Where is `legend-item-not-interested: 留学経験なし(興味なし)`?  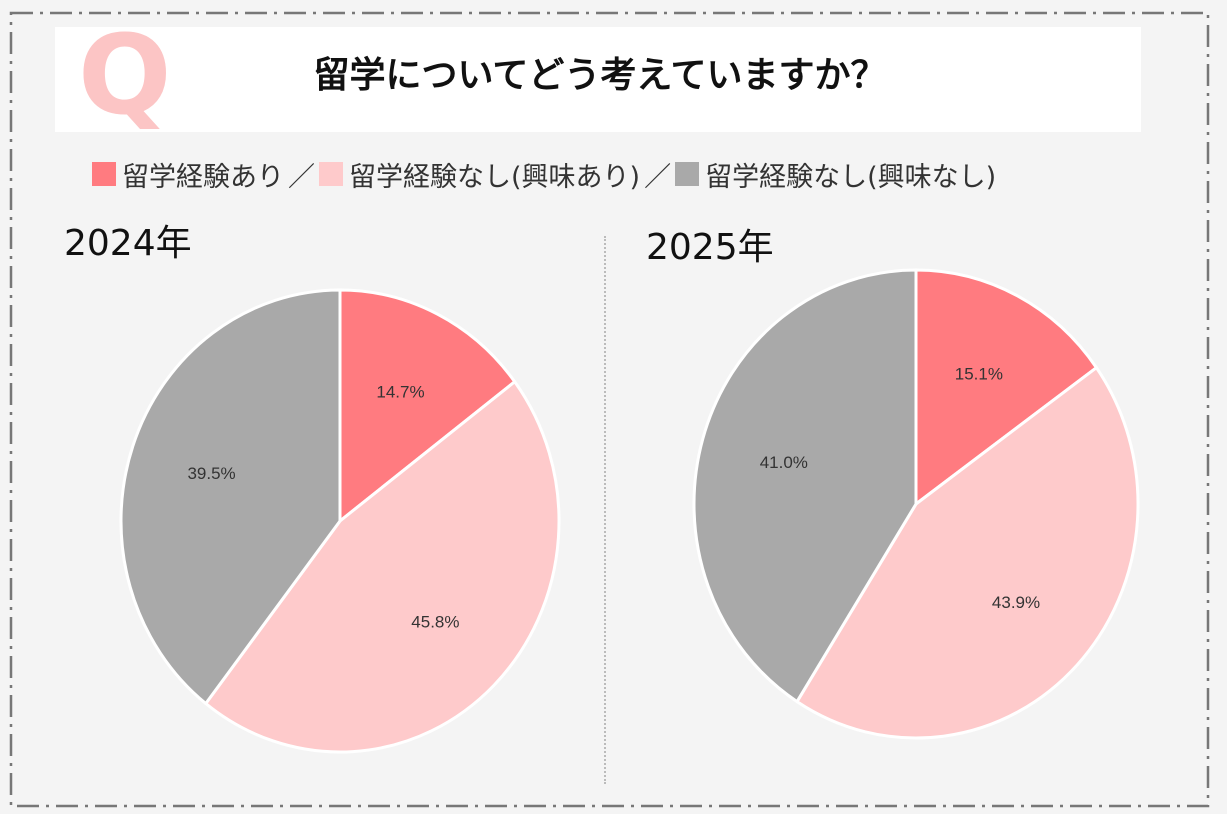 legend-item-not-interested: 留学経験なし(興味なし) is located at coordinates (835, 174).